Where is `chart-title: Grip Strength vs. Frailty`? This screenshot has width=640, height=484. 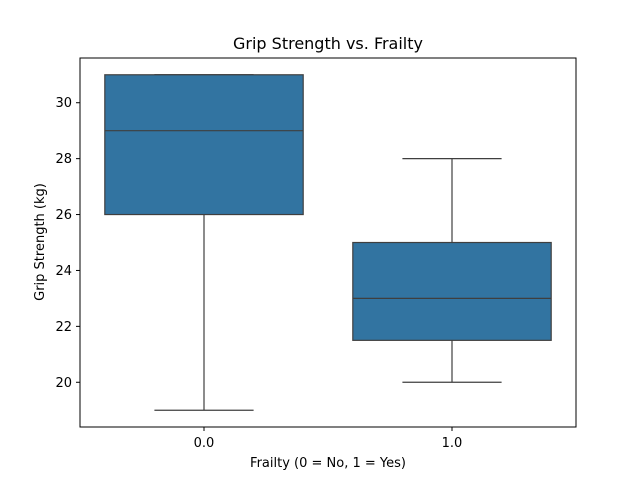 chart-title: Grip Strength vs. Frailty is located at coordinates (328, 43).